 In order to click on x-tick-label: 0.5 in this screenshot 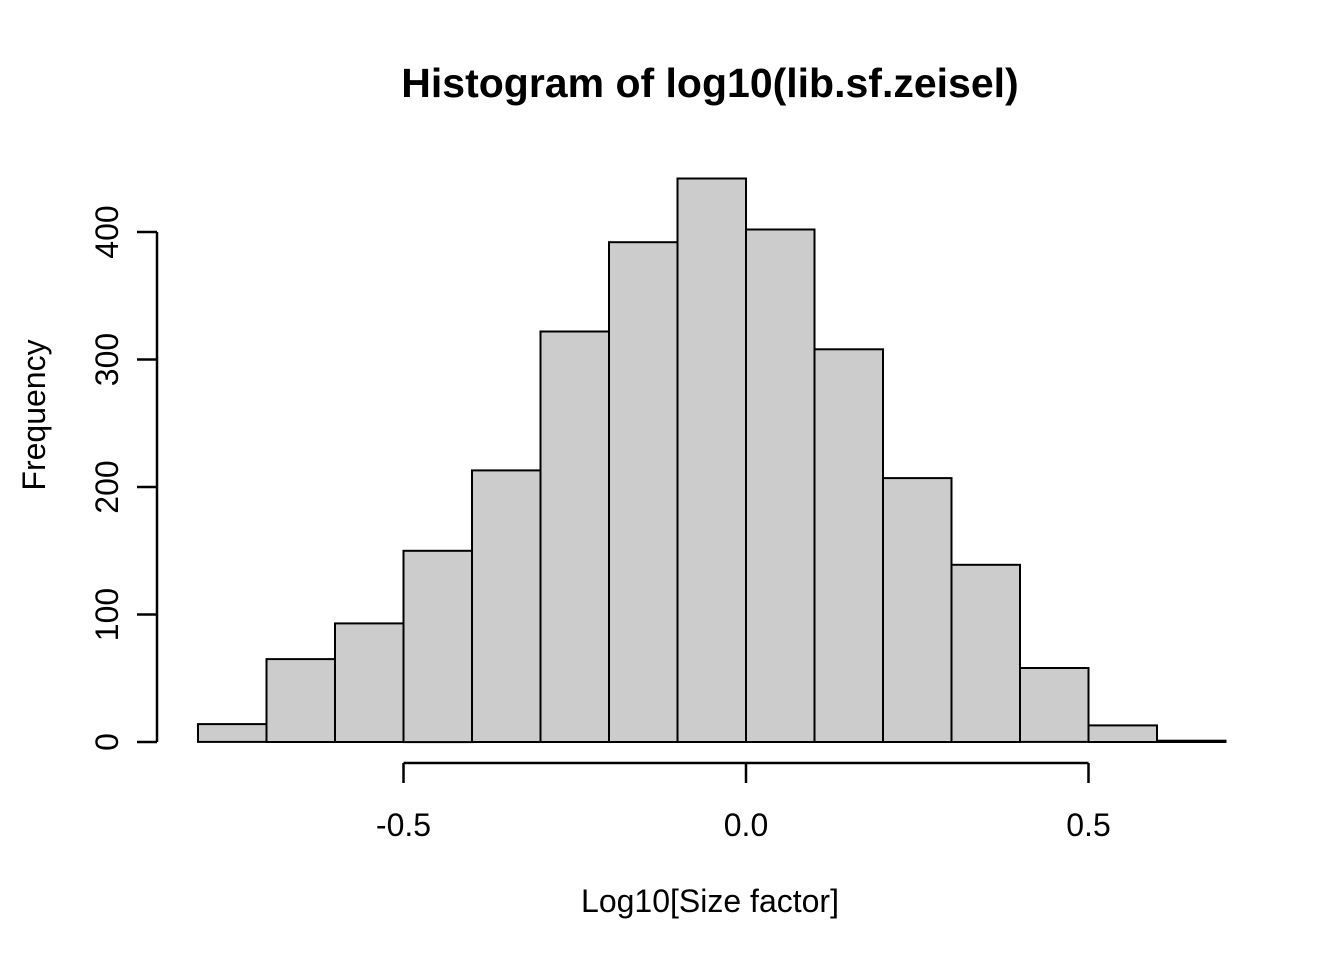, I will do `click(1088, 825)`.